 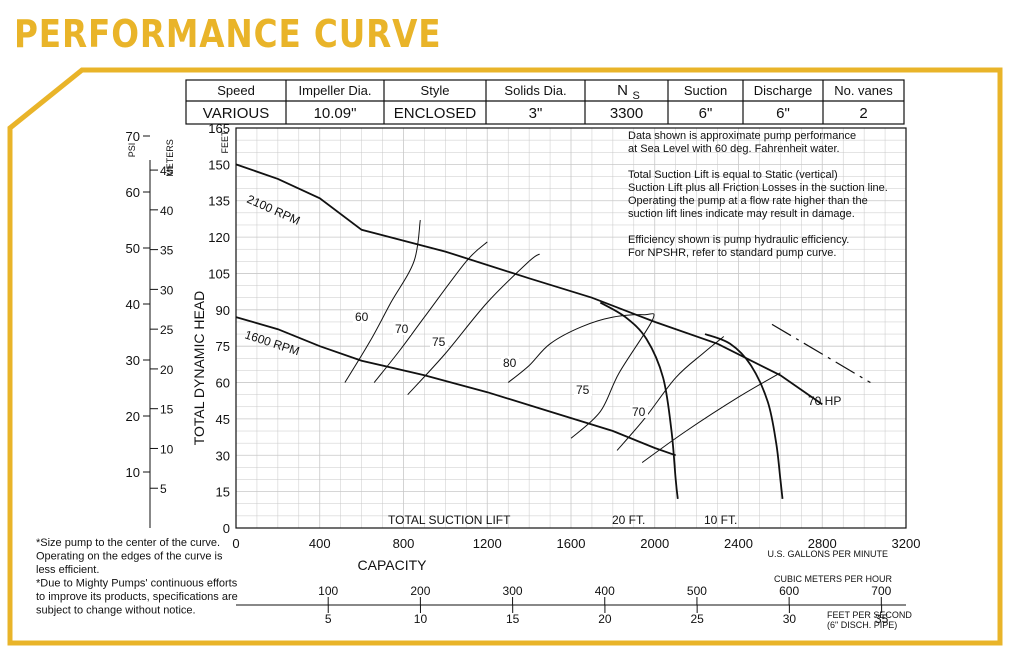 What do you see at coordinates (738, 543) in the screenshot?
I see `x-tick-label: 2400` at bounding box center [738, 543].